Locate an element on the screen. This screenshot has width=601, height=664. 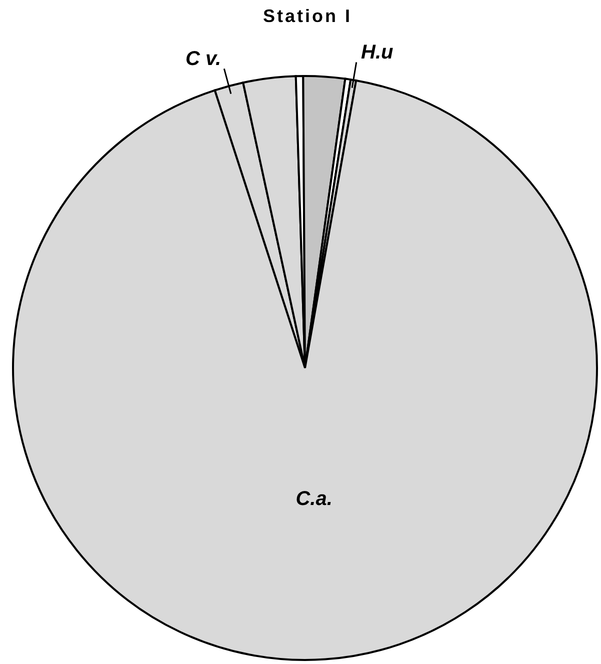
slice-label: C.a. is located at coordinates (314, 499).